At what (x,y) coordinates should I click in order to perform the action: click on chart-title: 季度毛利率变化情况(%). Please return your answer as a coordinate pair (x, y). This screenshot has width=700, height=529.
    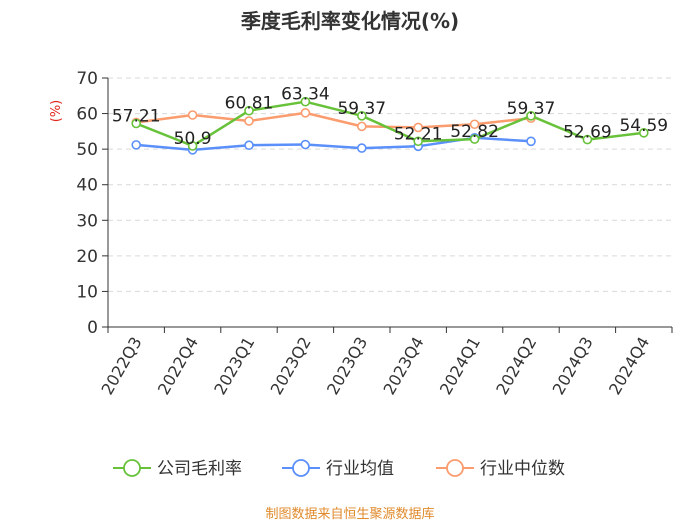
    Looking at the image, I should click on (349, 21).